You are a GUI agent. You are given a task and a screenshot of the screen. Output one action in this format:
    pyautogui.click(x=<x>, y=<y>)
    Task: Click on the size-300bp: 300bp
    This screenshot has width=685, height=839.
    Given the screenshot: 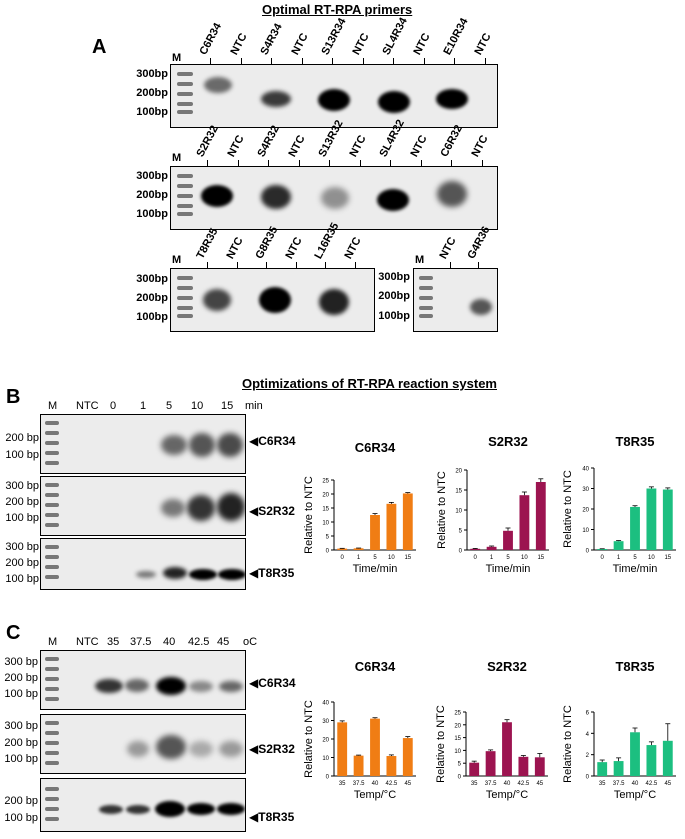 What is the action you would take?
    pyautogui.click(x=152, y=74)
    